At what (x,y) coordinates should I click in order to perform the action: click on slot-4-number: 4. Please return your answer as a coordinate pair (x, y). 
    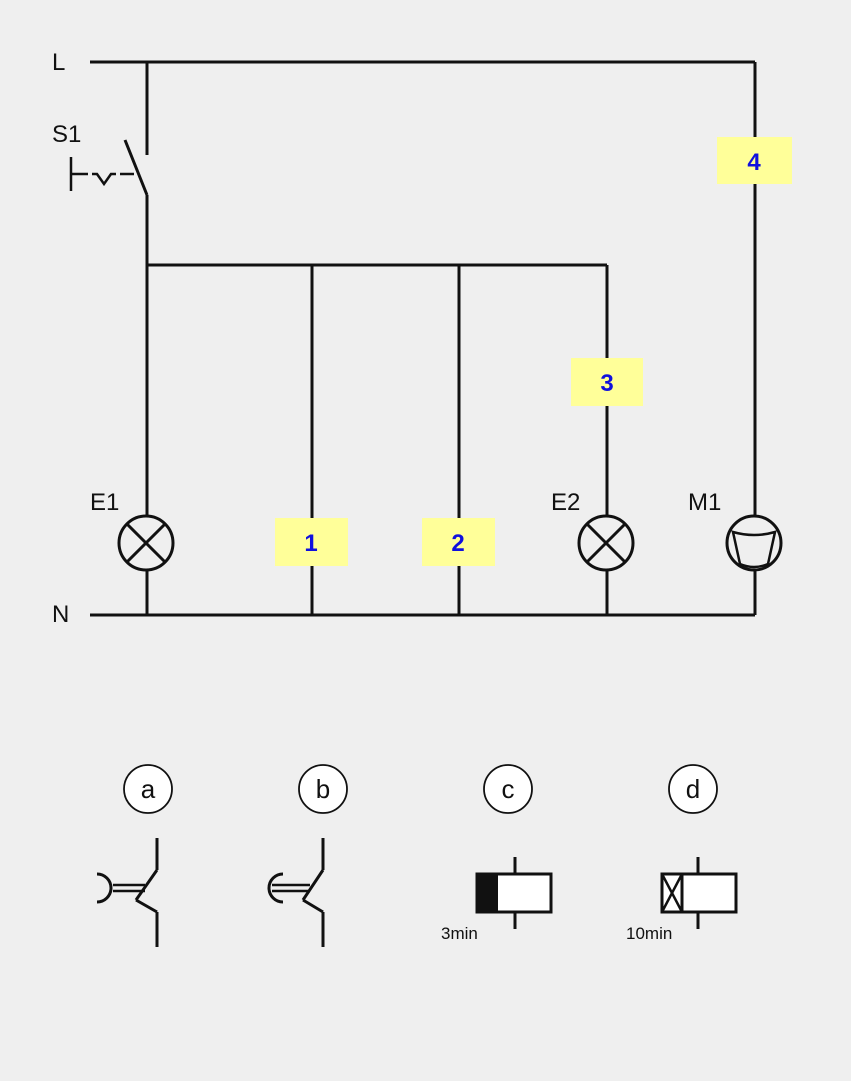
    Looking at the image, I should click on (754, 162).